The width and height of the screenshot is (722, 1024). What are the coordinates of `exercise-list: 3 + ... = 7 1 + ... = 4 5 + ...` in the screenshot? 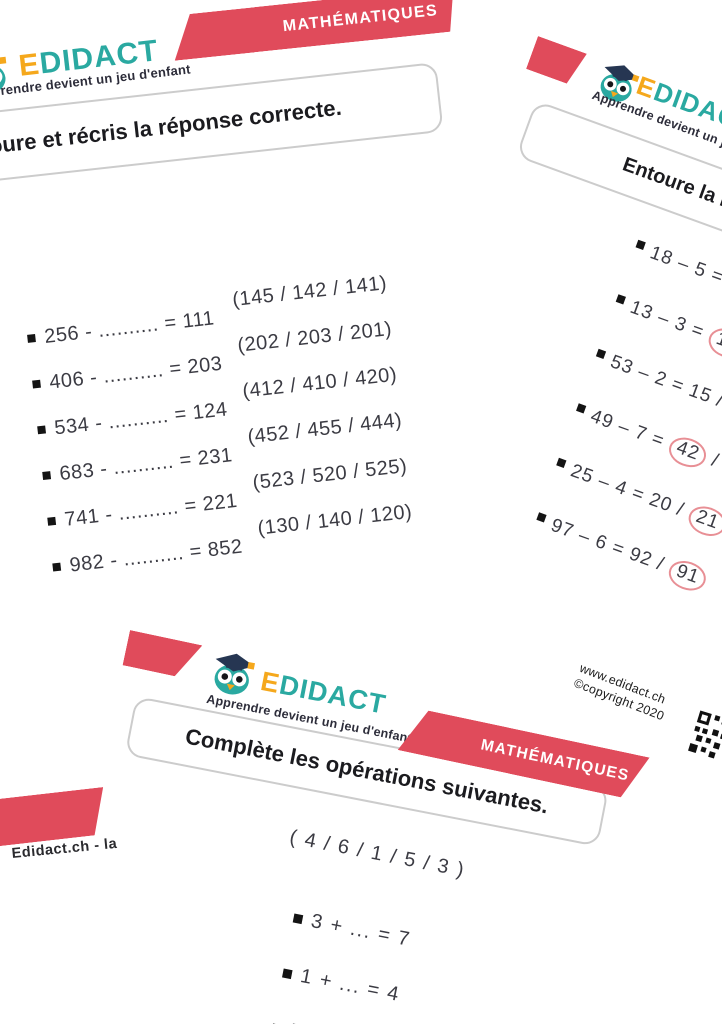 It's located at (401, 957).